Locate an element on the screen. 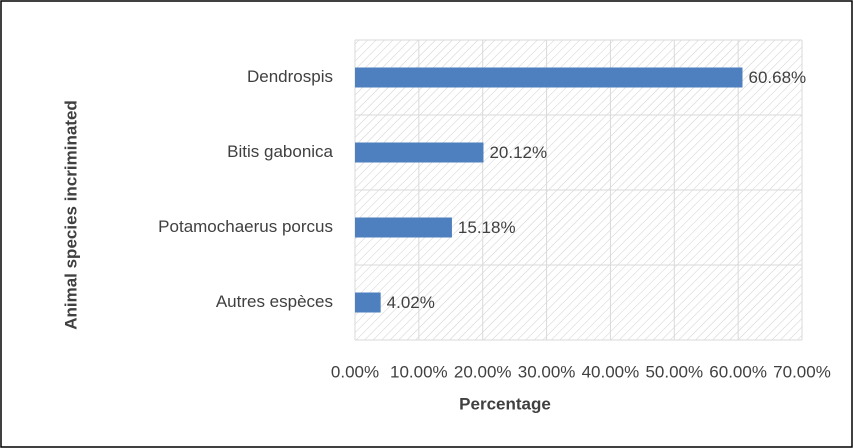  y-tick-label: Potamochaerus porcus is located at coordinates (245, 226).